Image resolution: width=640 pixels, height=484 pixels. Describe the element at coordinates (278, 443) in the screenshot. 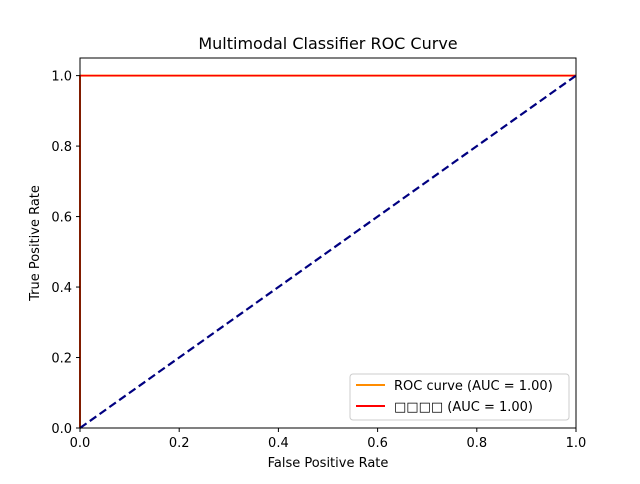

I see `x-tick-label: 0.4` at that location.